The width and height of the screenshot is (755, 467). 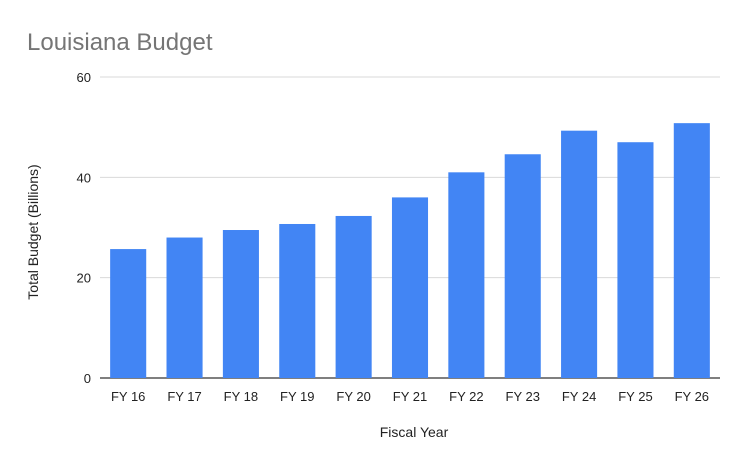 I want to click on x-tick-label: FY 19, so click(x=297, y=396).